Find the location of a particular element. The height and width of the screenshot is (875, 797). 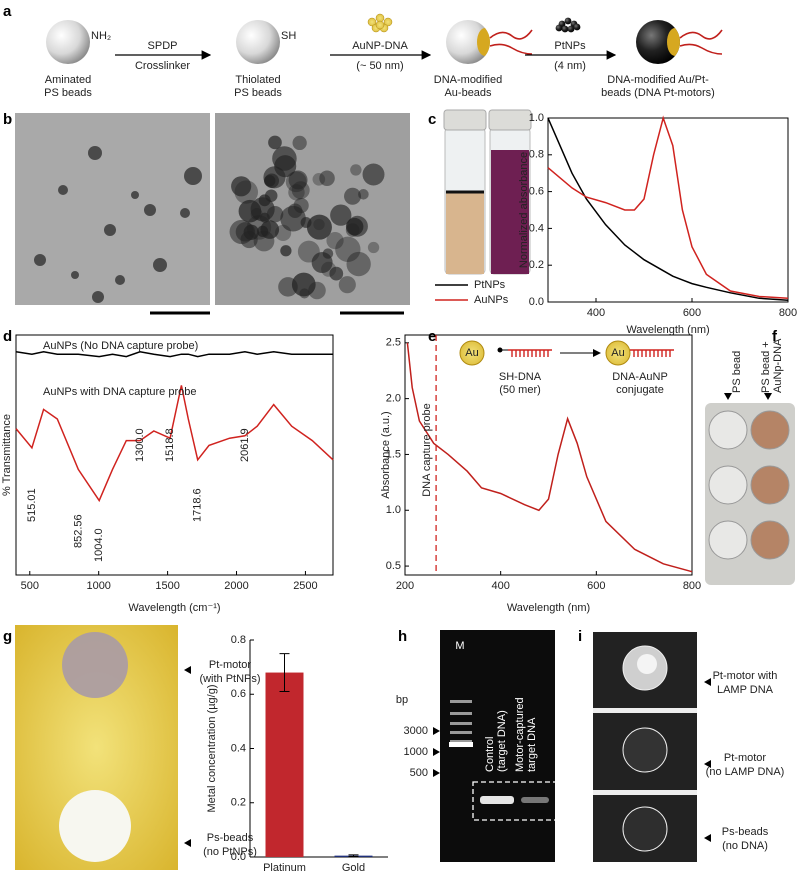

series-label: AuNPs with DNA capture probe is located at coordinates (119, 392).